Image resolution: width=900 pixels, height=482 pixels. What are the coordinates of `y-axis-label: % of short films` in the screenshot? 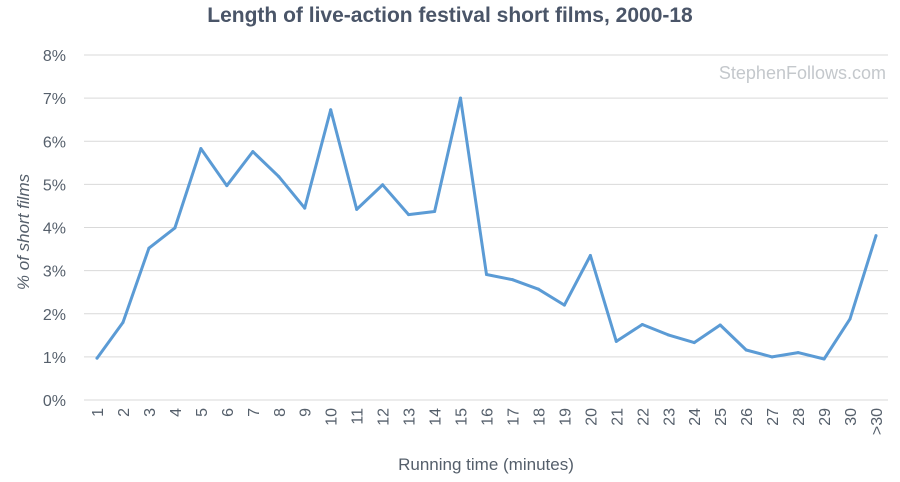 It's located at (23, 231).